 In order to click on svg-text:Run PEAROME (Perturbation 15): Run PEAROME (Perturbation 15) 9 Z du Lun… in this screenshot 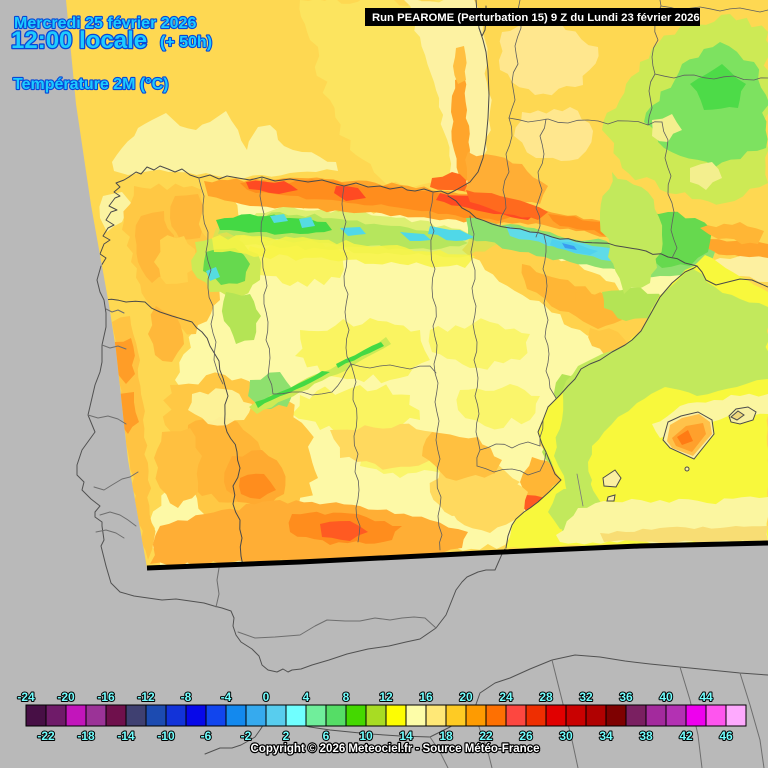, I will do `click(536, 18)`.